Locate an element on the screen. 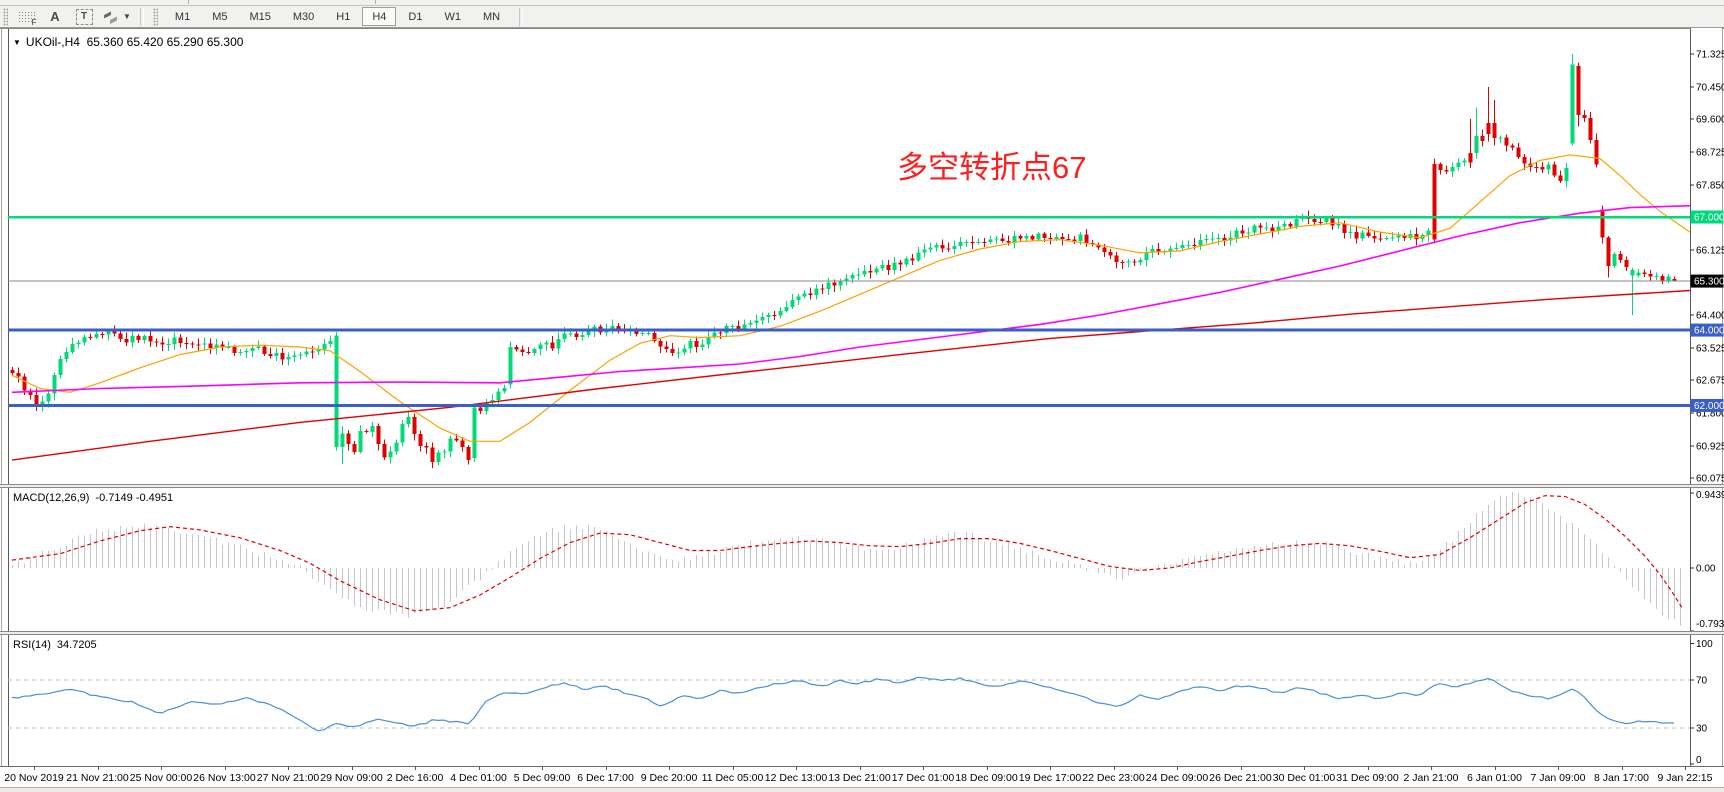 The width and height of the screenshot is (1724, 792). text-tool-icon: A is located at coordinates (55, 16).